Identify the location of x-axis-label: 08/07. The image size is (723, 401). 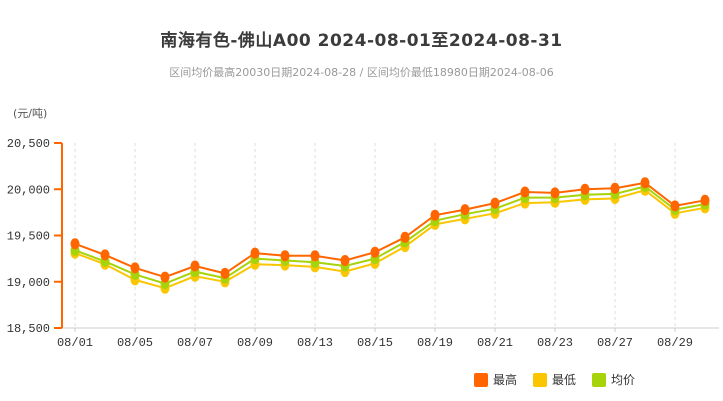
(195, 343).